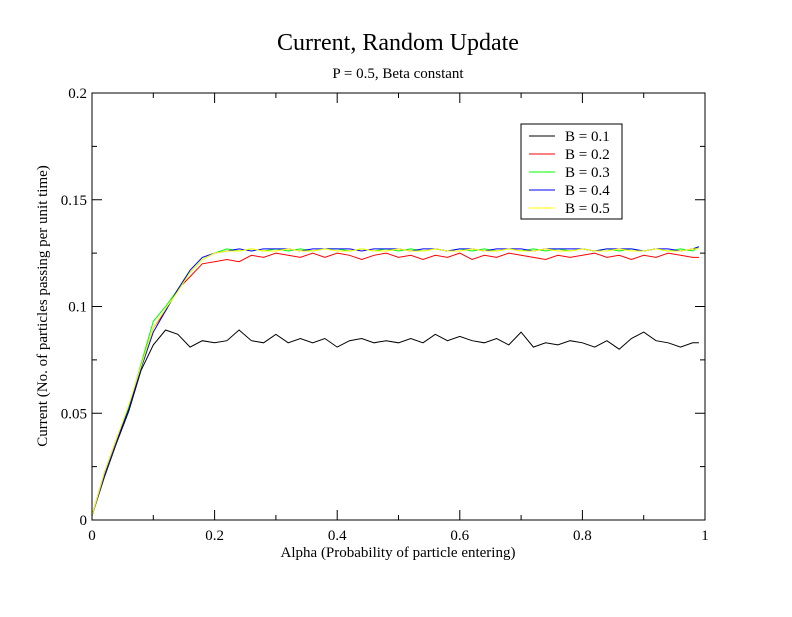 The width and height of the screenshot is (792, 617). What do you see at coordinates (337, 536) in the screenshot?
I see `x-tick-label: 0.4` at bounding box center [337, 536].